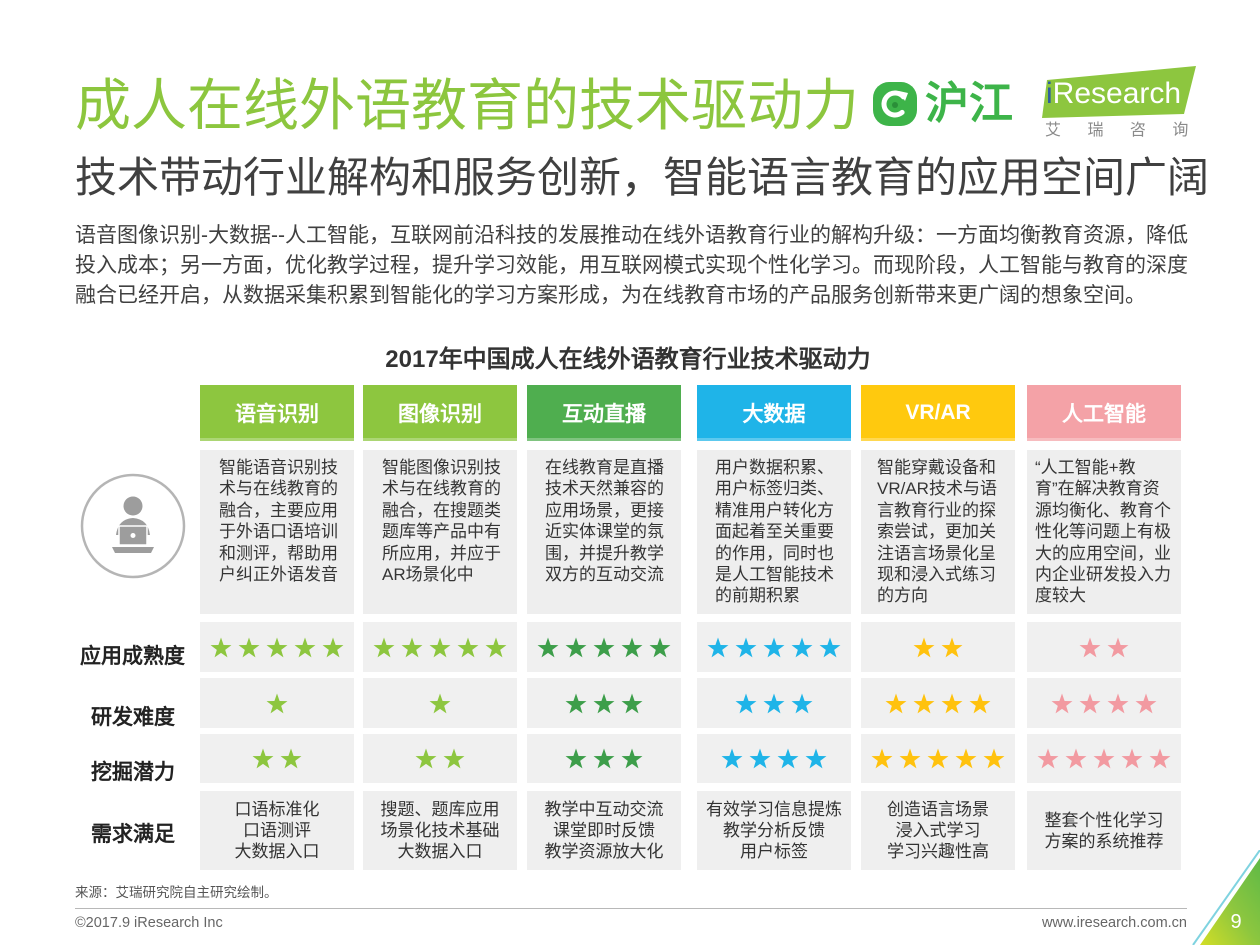  What do you see at coordinates (774, 809) in the screenshot?
I see `demand-line: 有效学习信息提炼` at bounding box center [774, 809].